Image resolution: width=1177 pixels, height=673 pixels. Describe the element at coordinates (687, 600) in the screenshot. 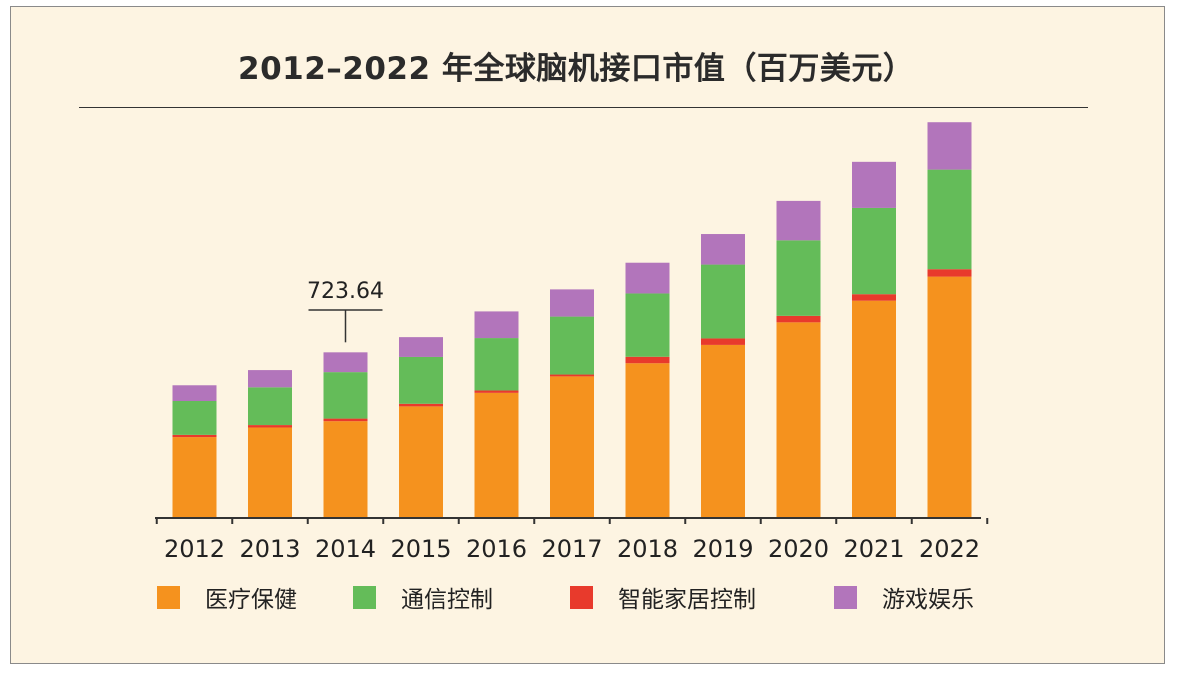

I see `legend-label-smart-home: 智能家居控制` at that location.